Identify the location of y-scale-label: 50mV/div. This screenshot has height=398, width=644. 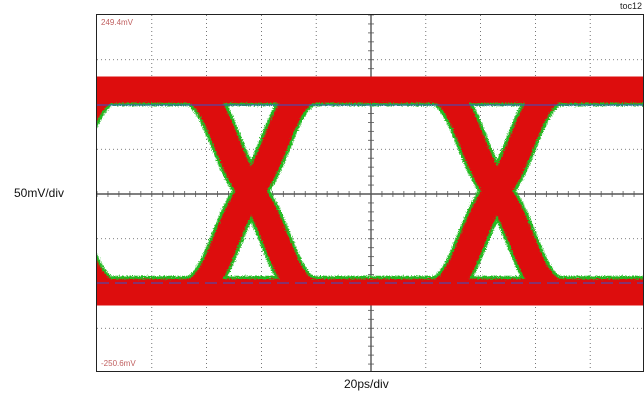
(39, 193).